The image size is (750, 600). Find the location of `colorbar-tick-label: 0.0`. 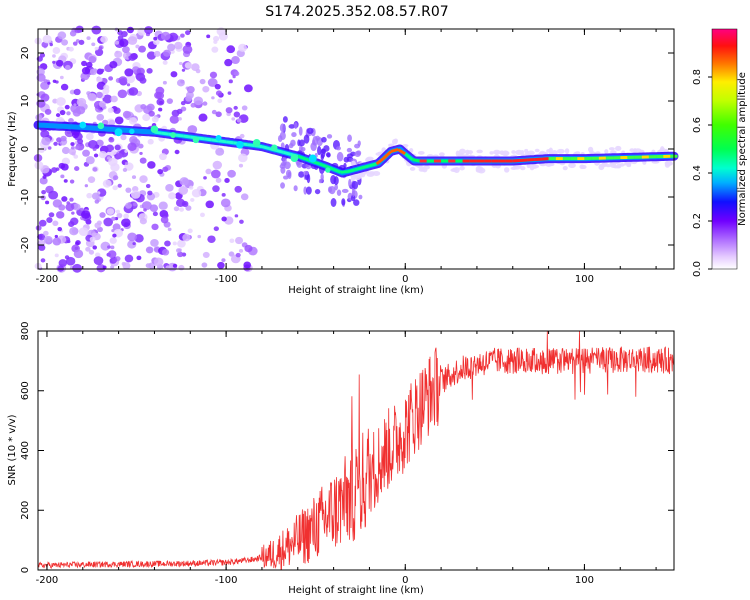

colorbar-tick-label: 0.0 is located at coordinates (697, 269).